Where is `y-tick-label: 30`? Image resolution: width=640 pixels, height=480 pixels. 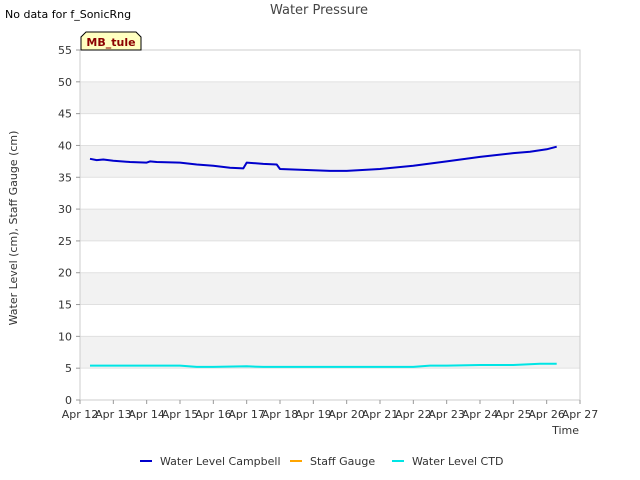 y-tick-label: 30 is located at coordinates (65, 209).